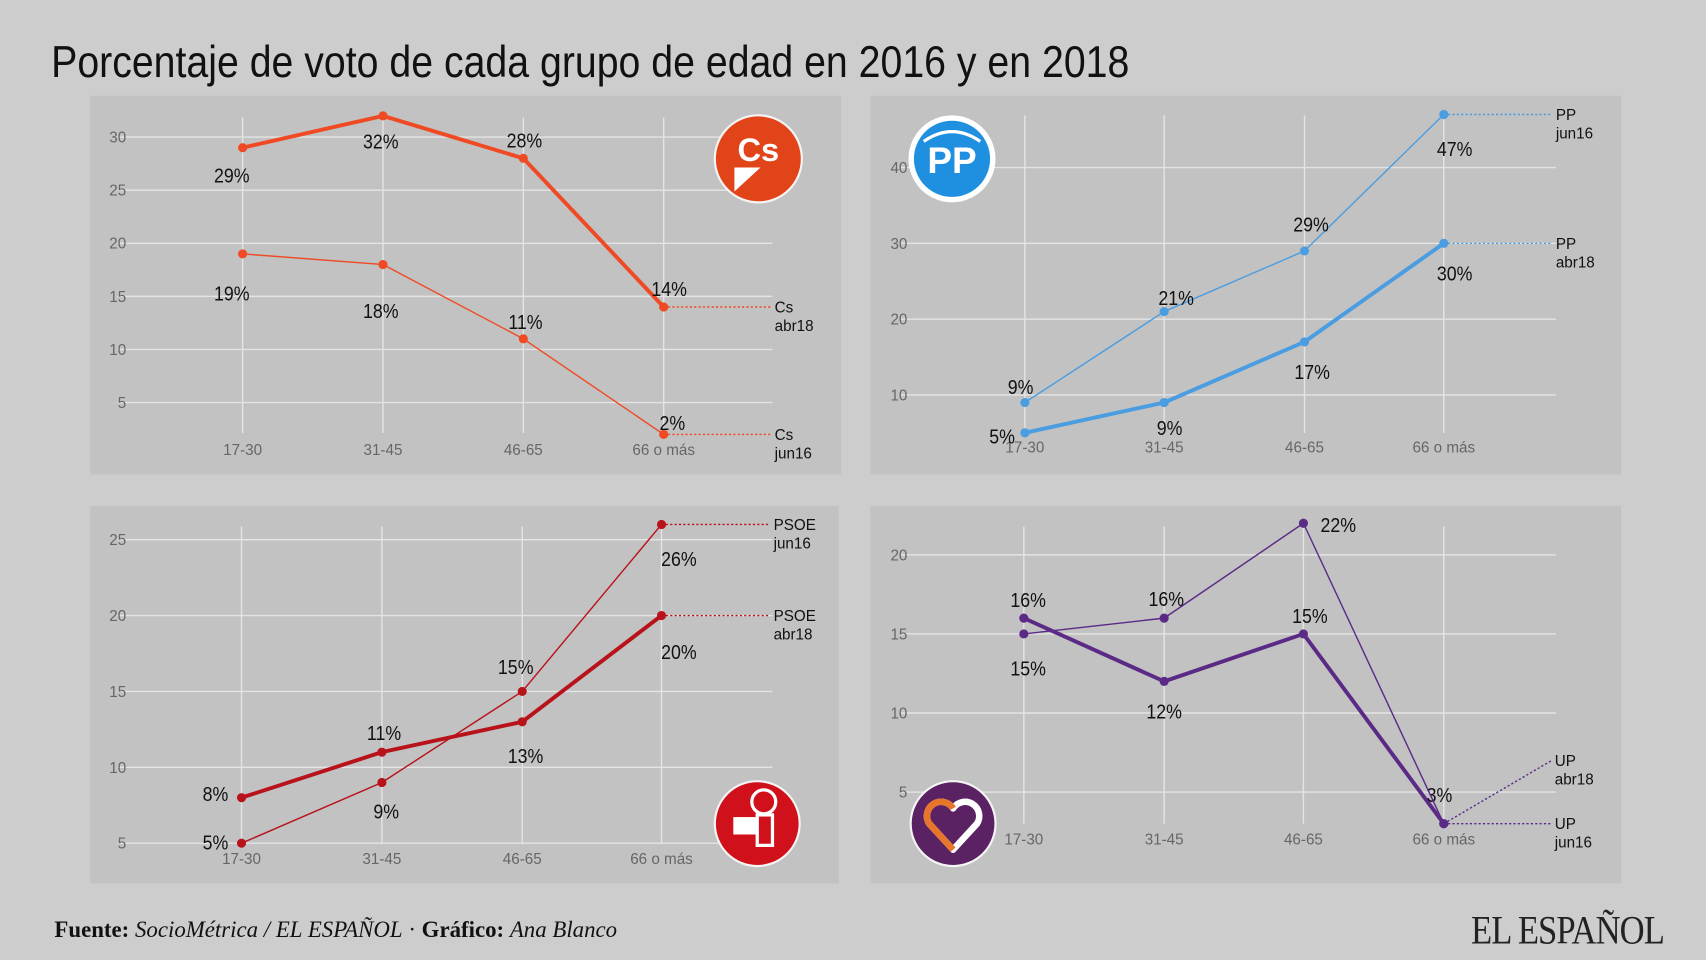  Describe the element at coordinates (451, 706) in the screenshot. I see `series-line-psoe-abr18` at that location.